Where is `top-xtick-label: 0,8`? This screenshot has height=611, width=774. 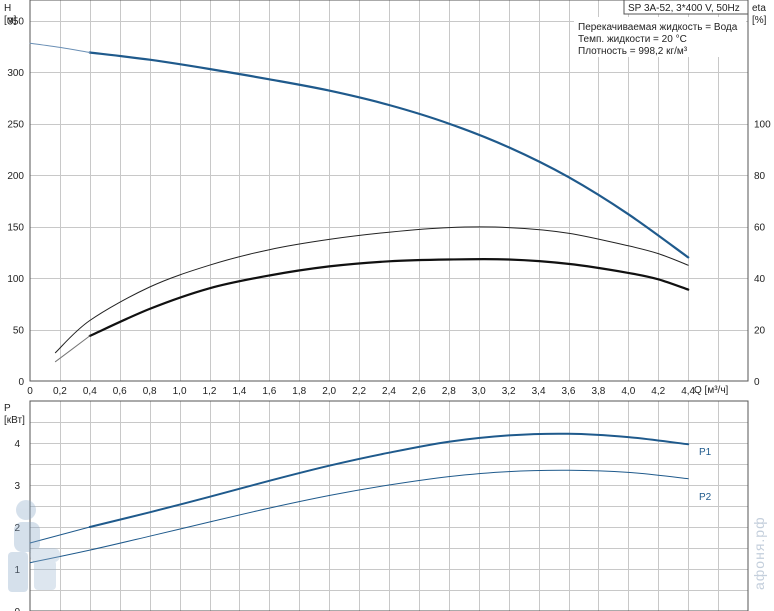 top-xtick-label: 0,8 is located at coordinates (150, 391).